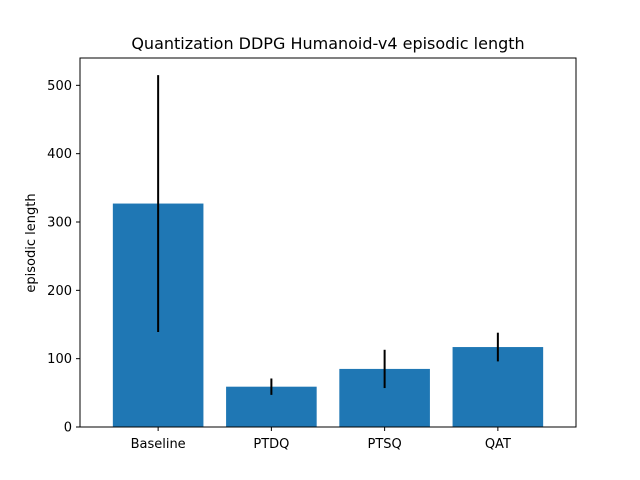 The width and height of the screenshot is (640, 480). What do you see at coordinates (158, 444) in the screenshot?
I see `x-tick-label: Baseline` at bounding box center [158, 444].